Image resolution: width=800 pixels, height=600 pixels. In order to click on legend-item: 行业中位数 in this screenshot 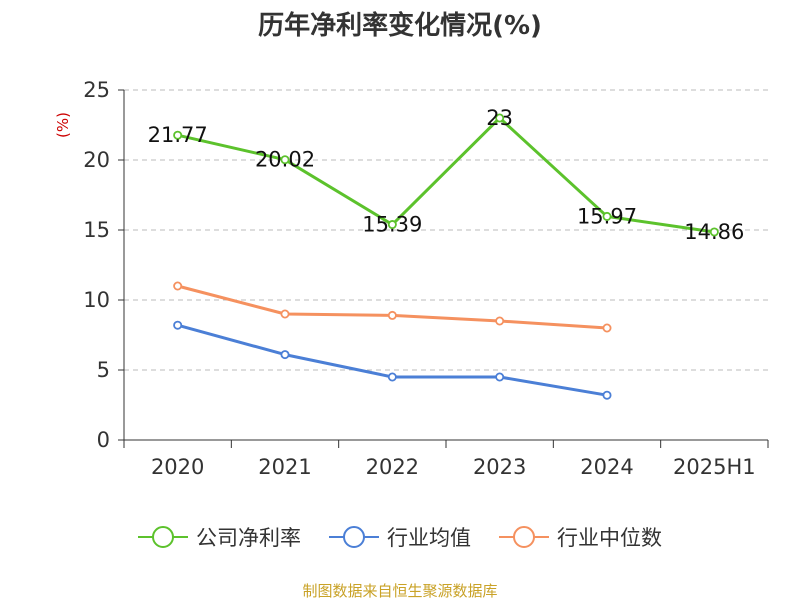, I will do `click(580, 538)`.